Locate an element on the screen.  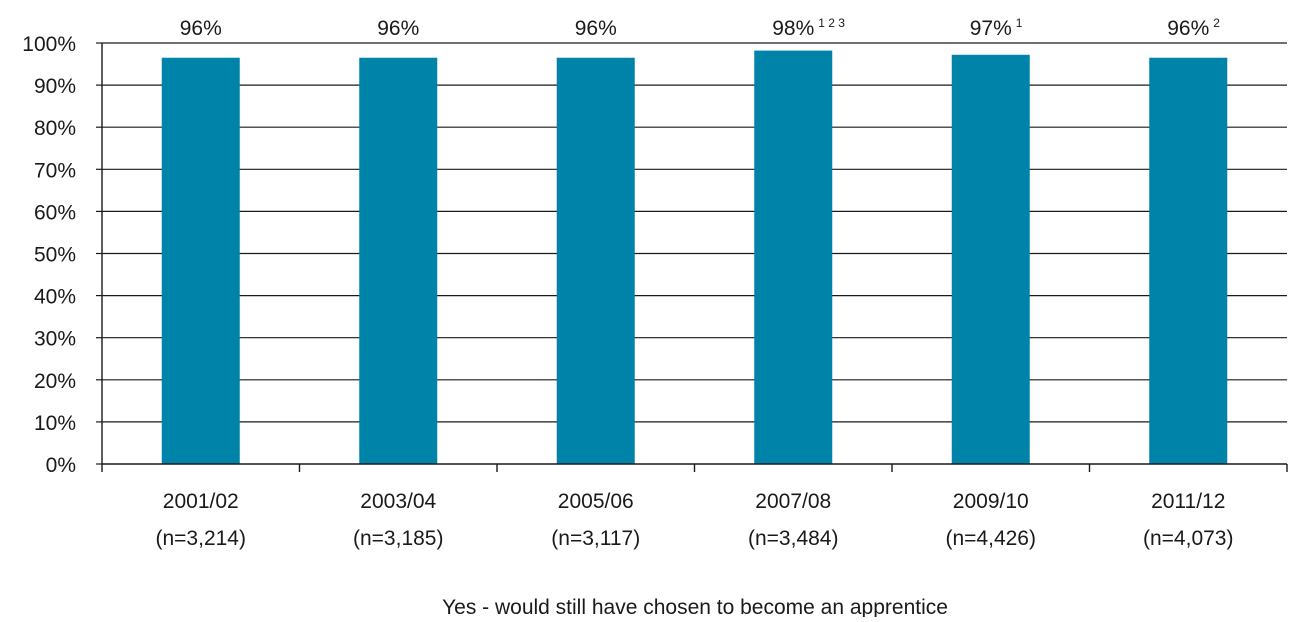
y-tick-label: 70% is located at coordinates (55, 170).